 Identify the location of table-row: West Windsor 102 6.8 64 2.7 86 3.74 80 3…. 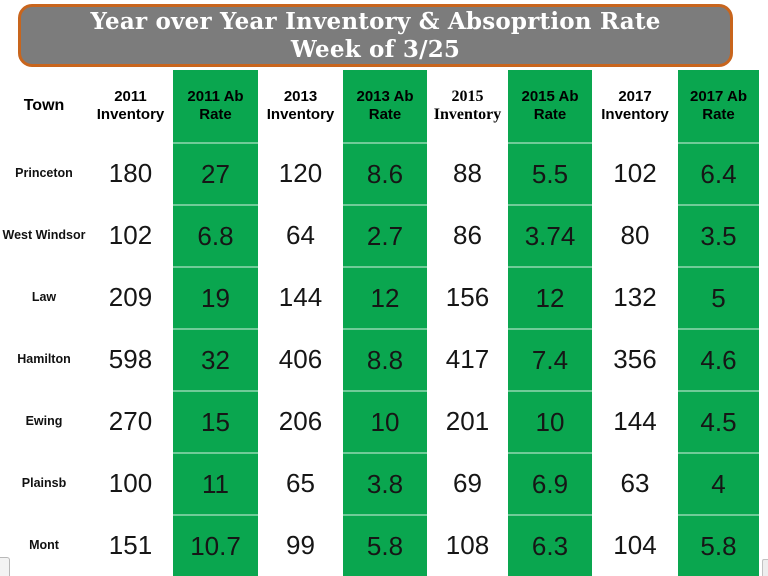
(379, 235).